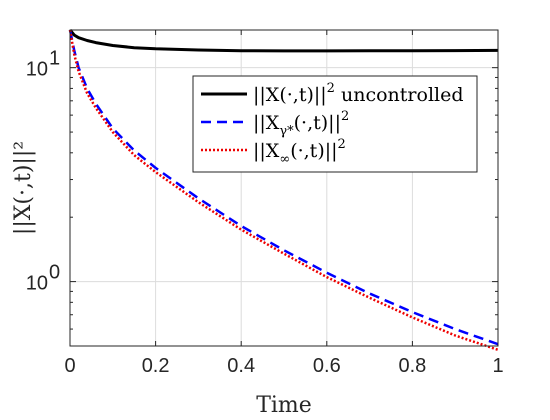 The image size is (550, 420). What do you see at coordinates (497, 366) in the screenshot?
I see `x-tick-label: 1` at bounding box center [497, 366].